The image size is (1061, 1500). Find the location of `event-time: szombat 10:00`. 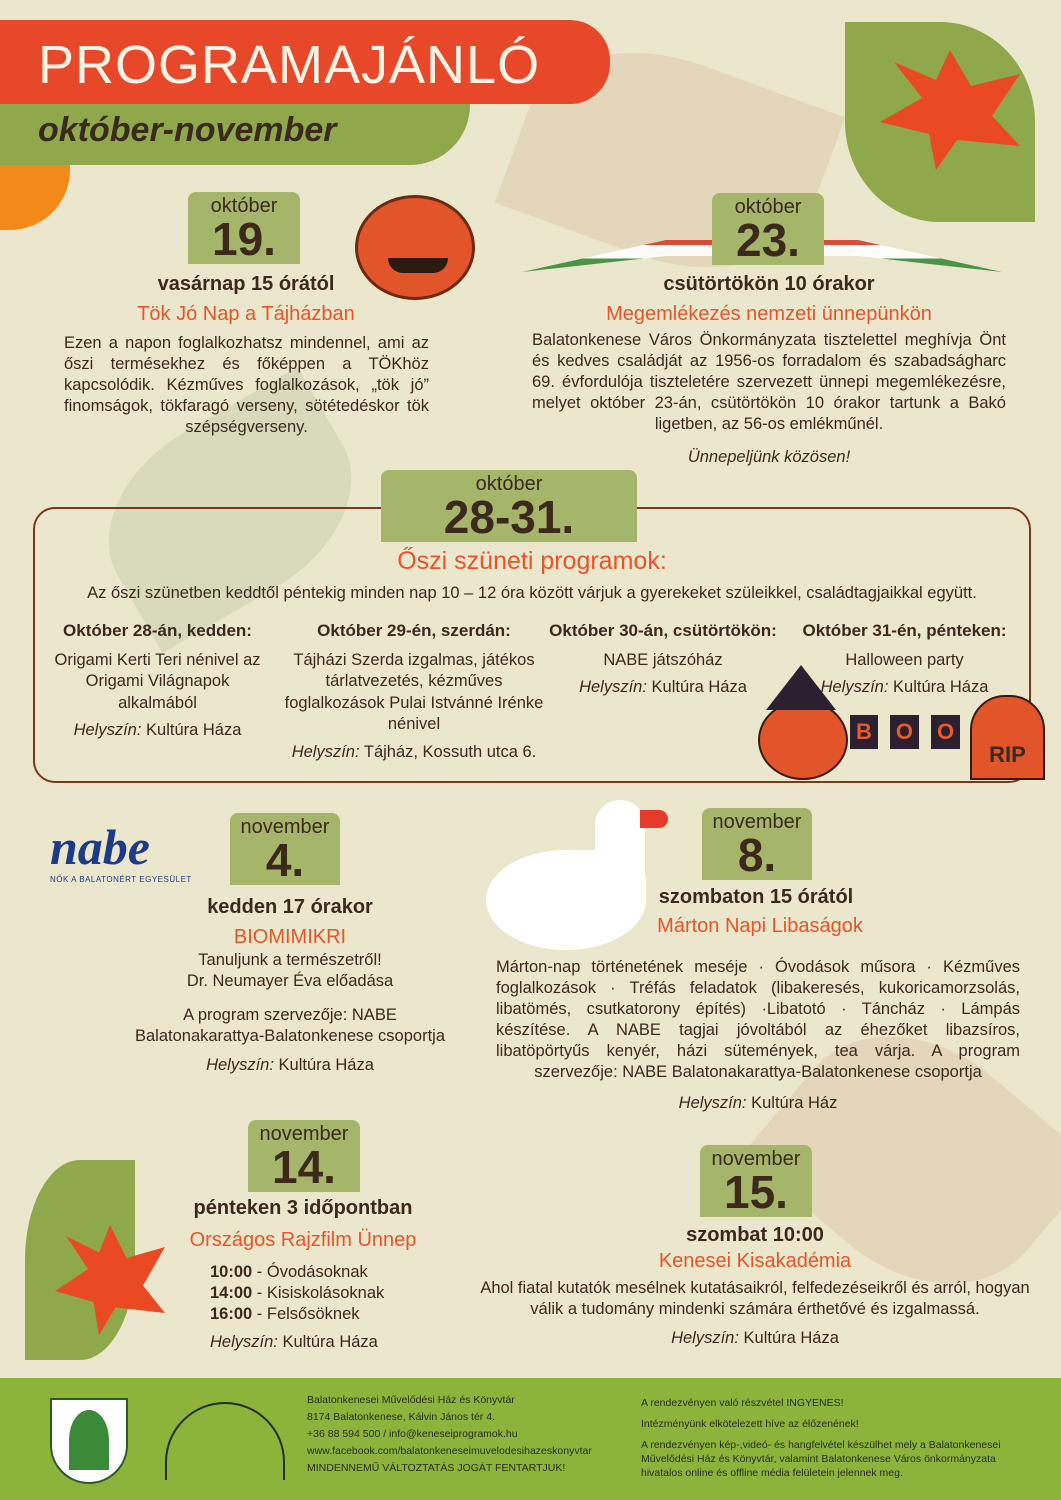

event-time: szombat 10:00 is located at coordinates (755, 1235).